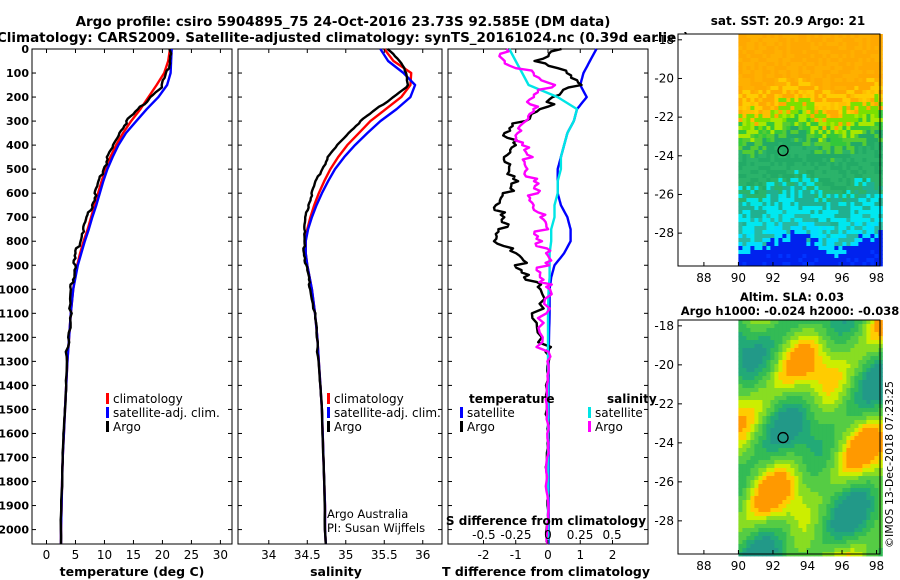  Describe the element at coordinates (116, 296) in the screenshot. I see `series-argo` at that location.